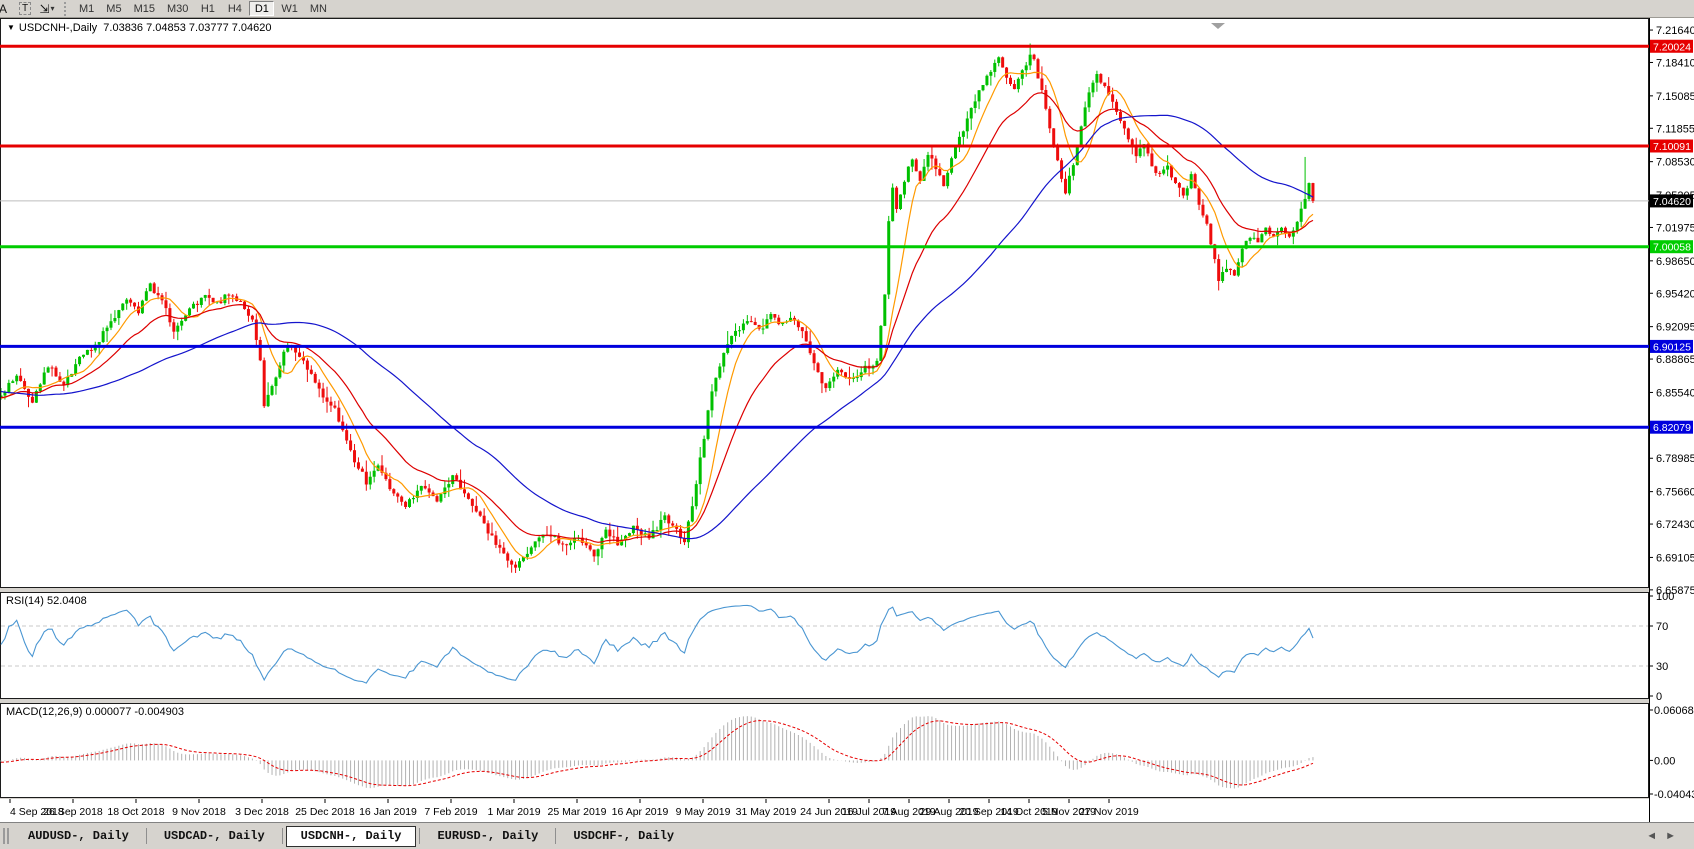 The height and width of the screenshot is (849, 1694). What do you see at coordinates (177, 8) in the screenshot?
I see `timeframe-button-m30: M30` at bounding box center [177, 8].